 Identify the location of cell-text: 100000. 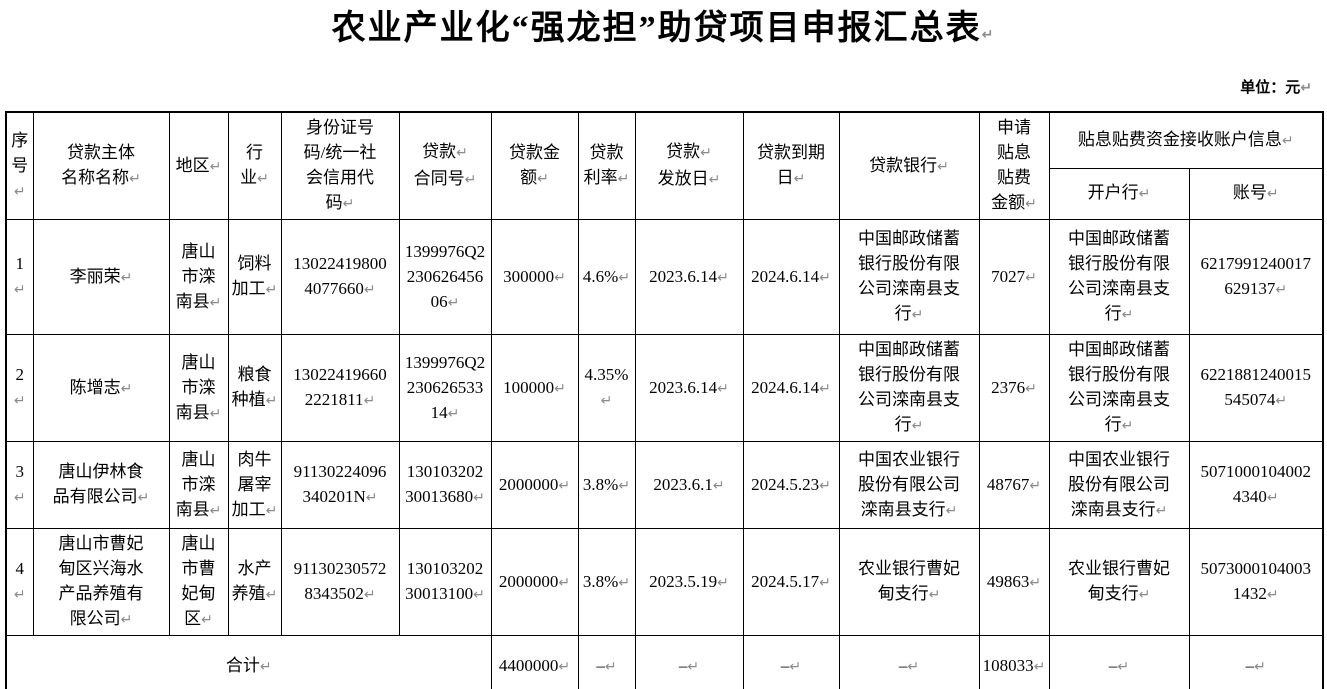
(529, 387).